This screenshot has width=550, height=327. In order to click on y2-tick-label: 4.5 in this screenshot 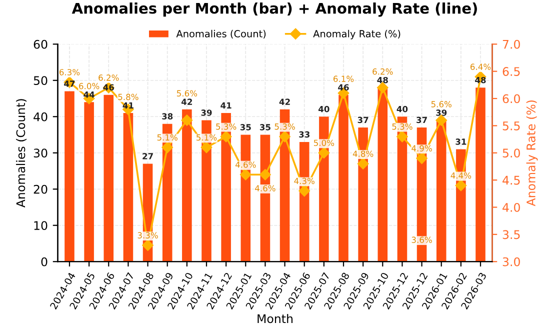, I will do `click(511, 180)`.